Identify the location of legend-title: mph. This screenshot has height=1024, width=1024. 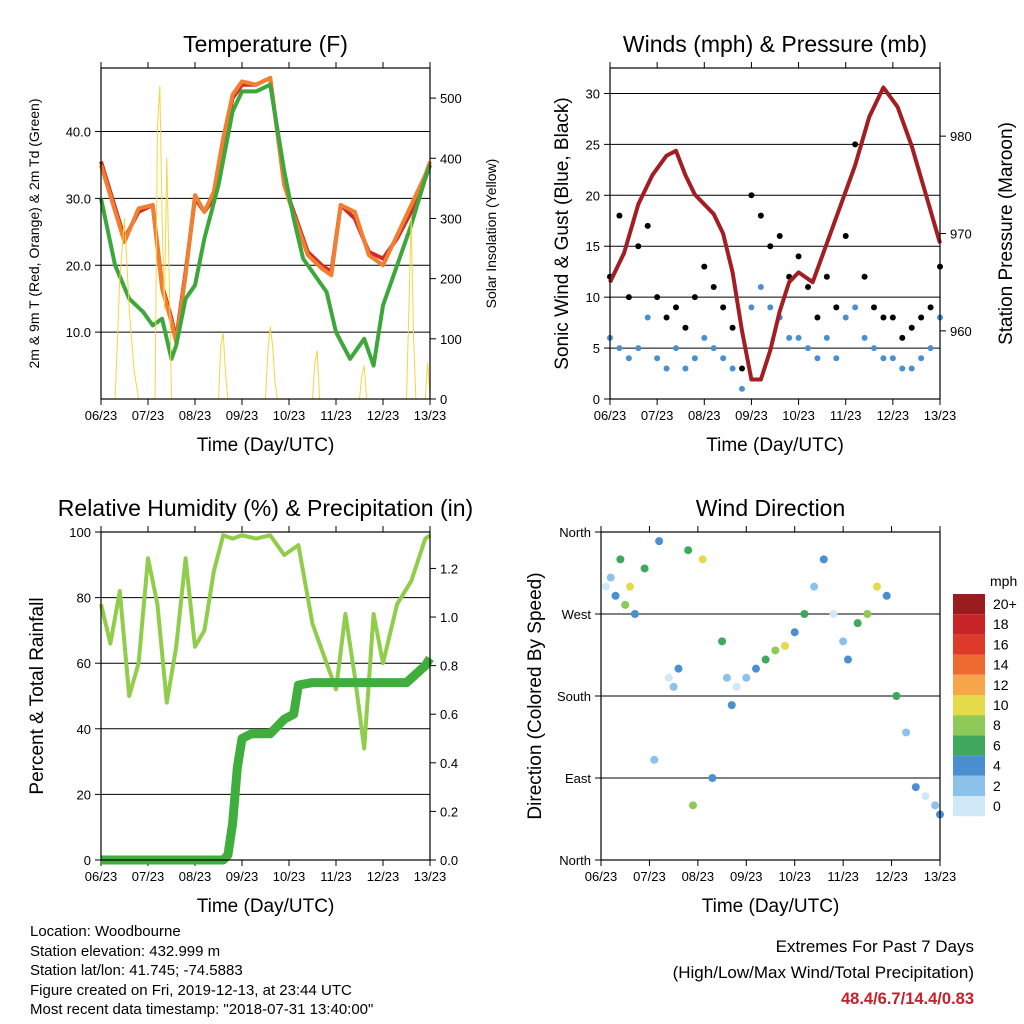
(1003, 581).